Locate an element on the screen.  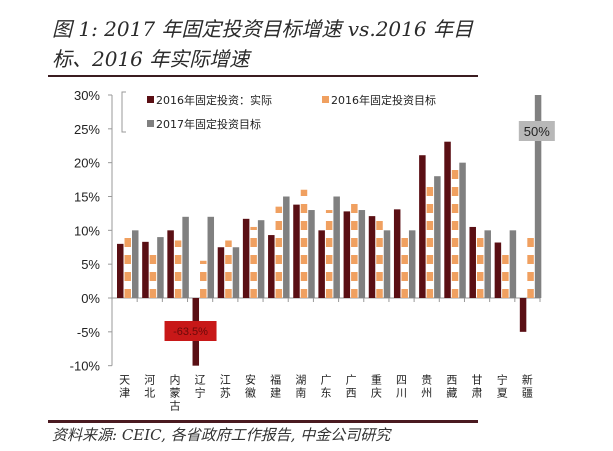
footer-rule is located at coordinates (263, 421).